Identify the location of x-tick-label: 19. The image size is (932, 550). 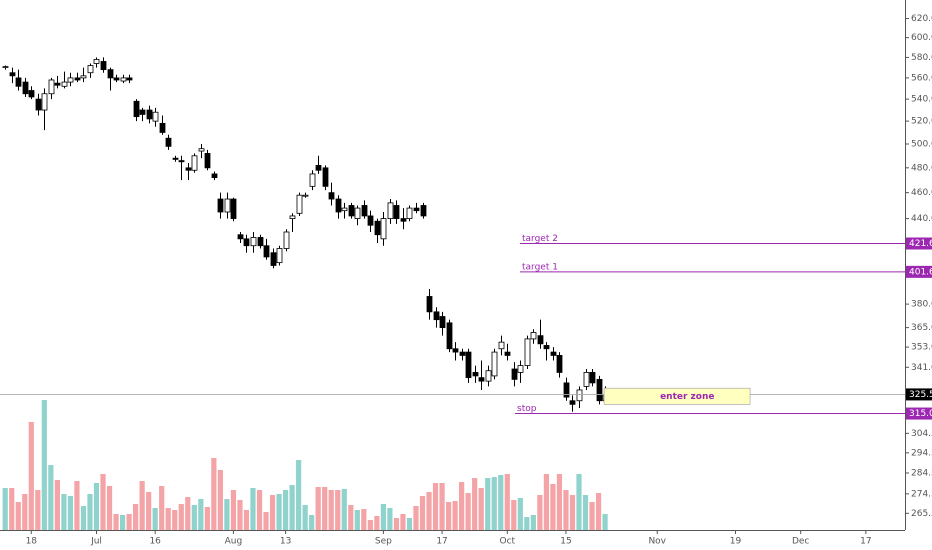
(736, 542).